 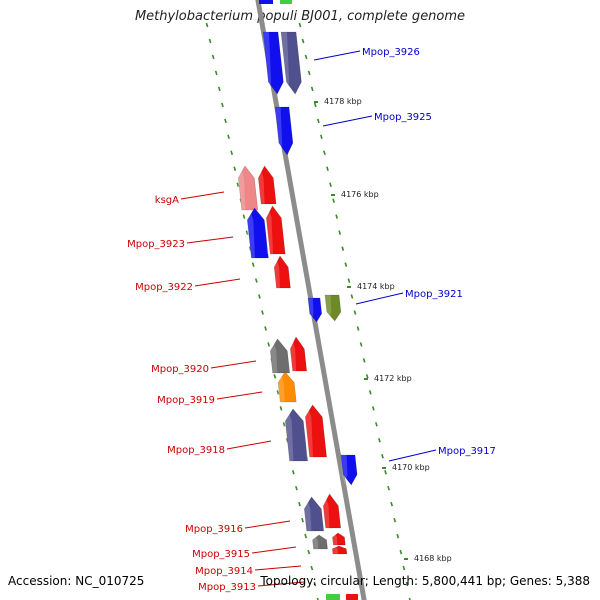 What do you see at coordinates (411, 467) in the screenshot?
I see `kbp-tick-label: 4170 kbp` at bounding box center [411, 467].